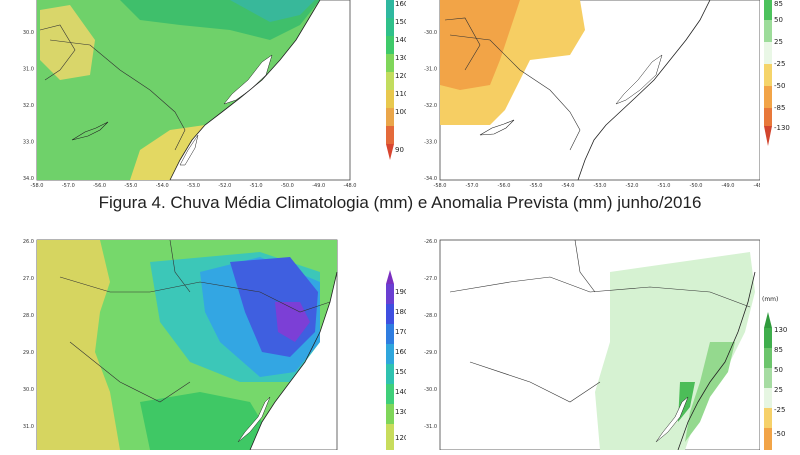 Image resolution: width=800 pixels, height=455 pixels. Describe the element at coordinates (430, 179) in the screenshot. I see `axis-tick-label: -34.0` at that location.